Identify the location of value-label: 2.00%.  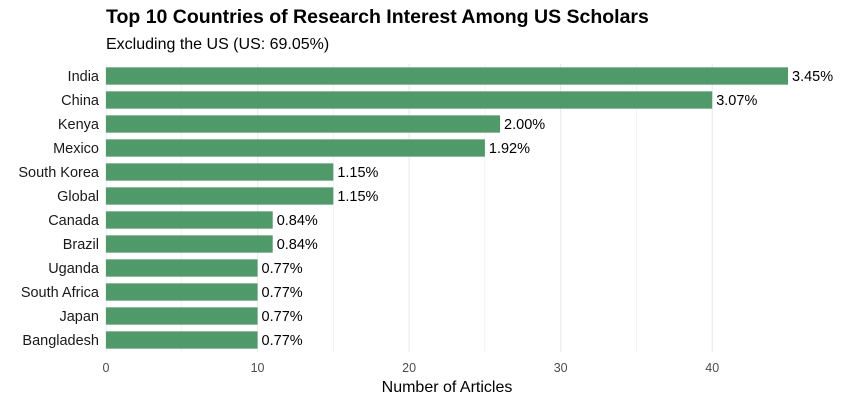
(524, 125).